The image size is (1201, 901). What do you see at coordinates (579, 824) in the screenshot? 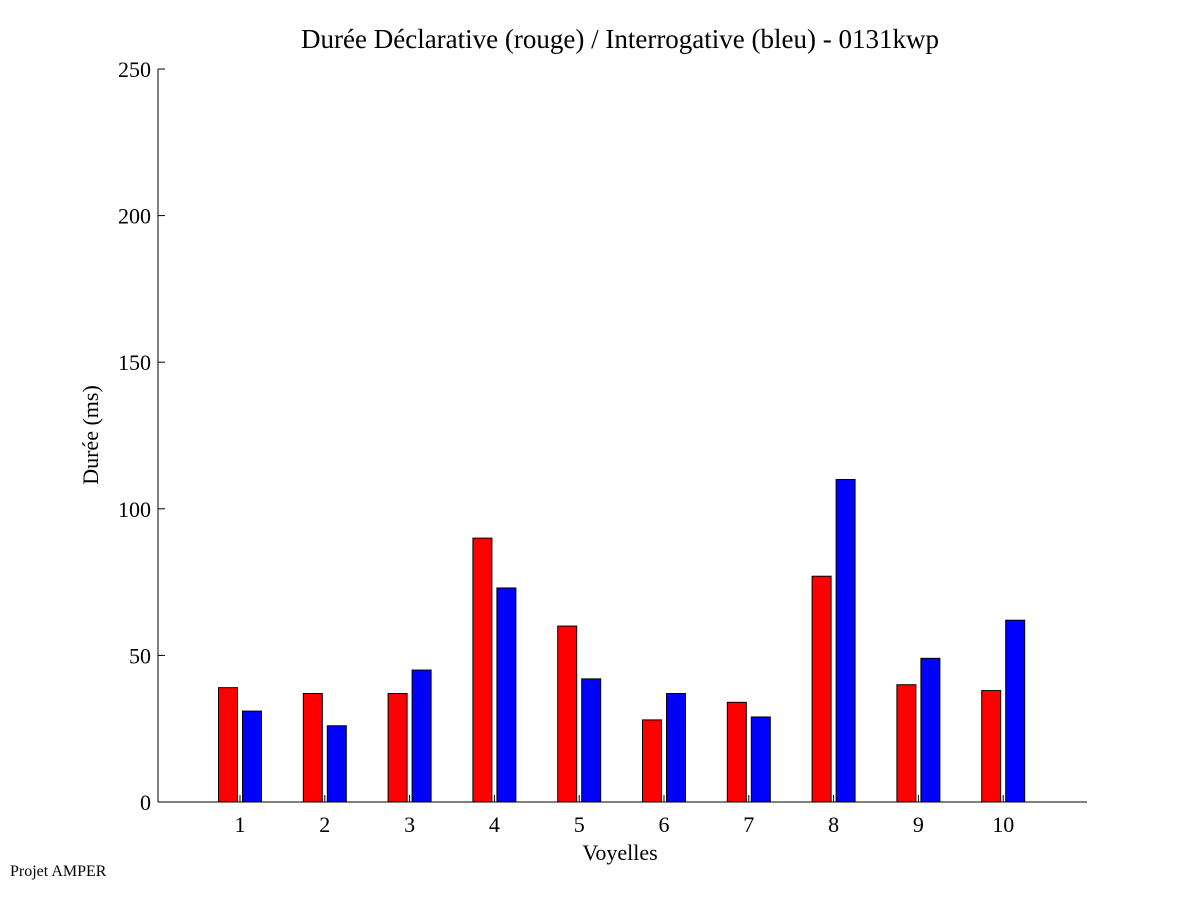
I see `x-tick-label: 5` at bounding box center [579, 824].